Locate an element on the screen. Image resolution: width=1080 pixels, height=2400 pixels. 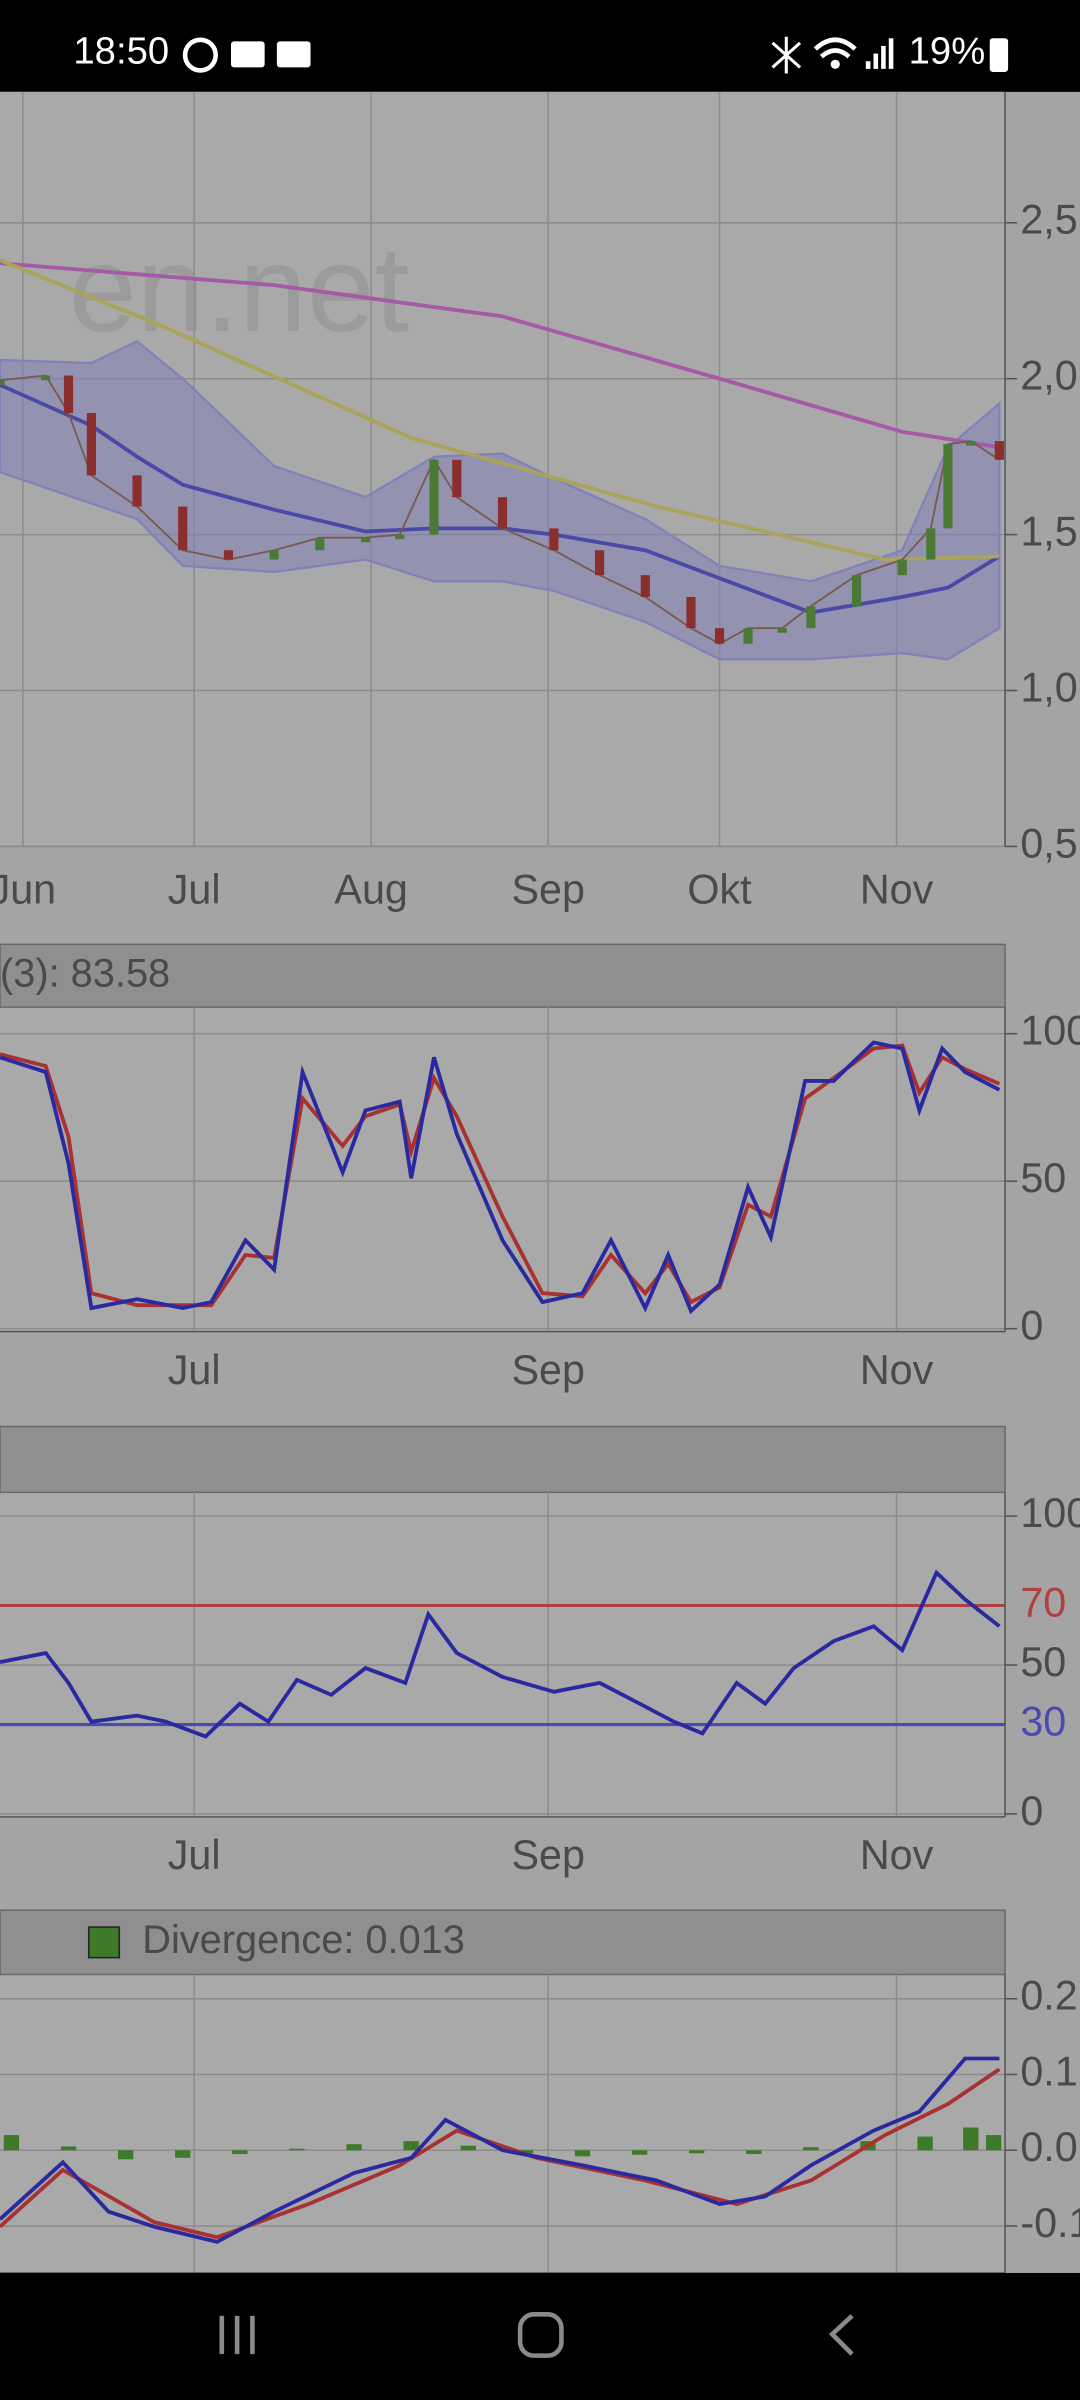
status-time: 18:50 is located at coordinates (121, 51).